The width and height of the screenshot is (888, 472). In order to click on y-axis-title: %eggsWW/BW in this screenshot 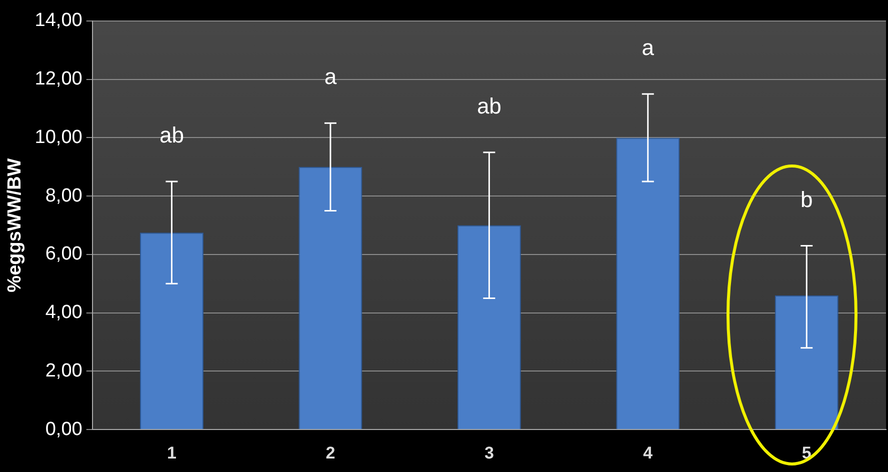, I will do `click(15, 225)`.